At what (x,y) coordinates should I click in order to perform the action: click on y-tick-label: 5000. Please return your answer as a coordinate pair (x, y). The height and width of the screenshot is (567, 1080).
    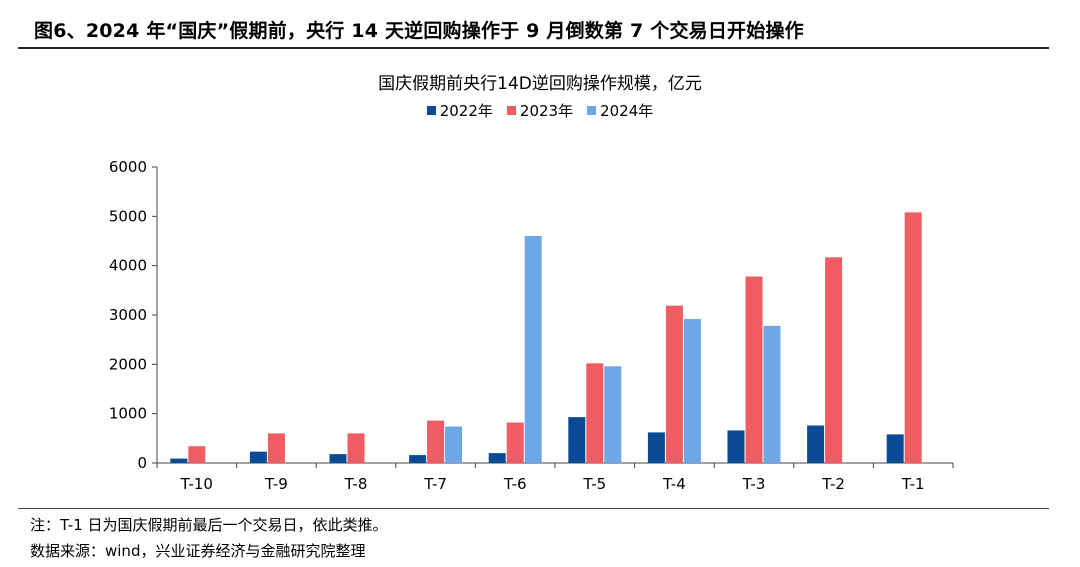
    Looking at the image, I should click on (128, 216).